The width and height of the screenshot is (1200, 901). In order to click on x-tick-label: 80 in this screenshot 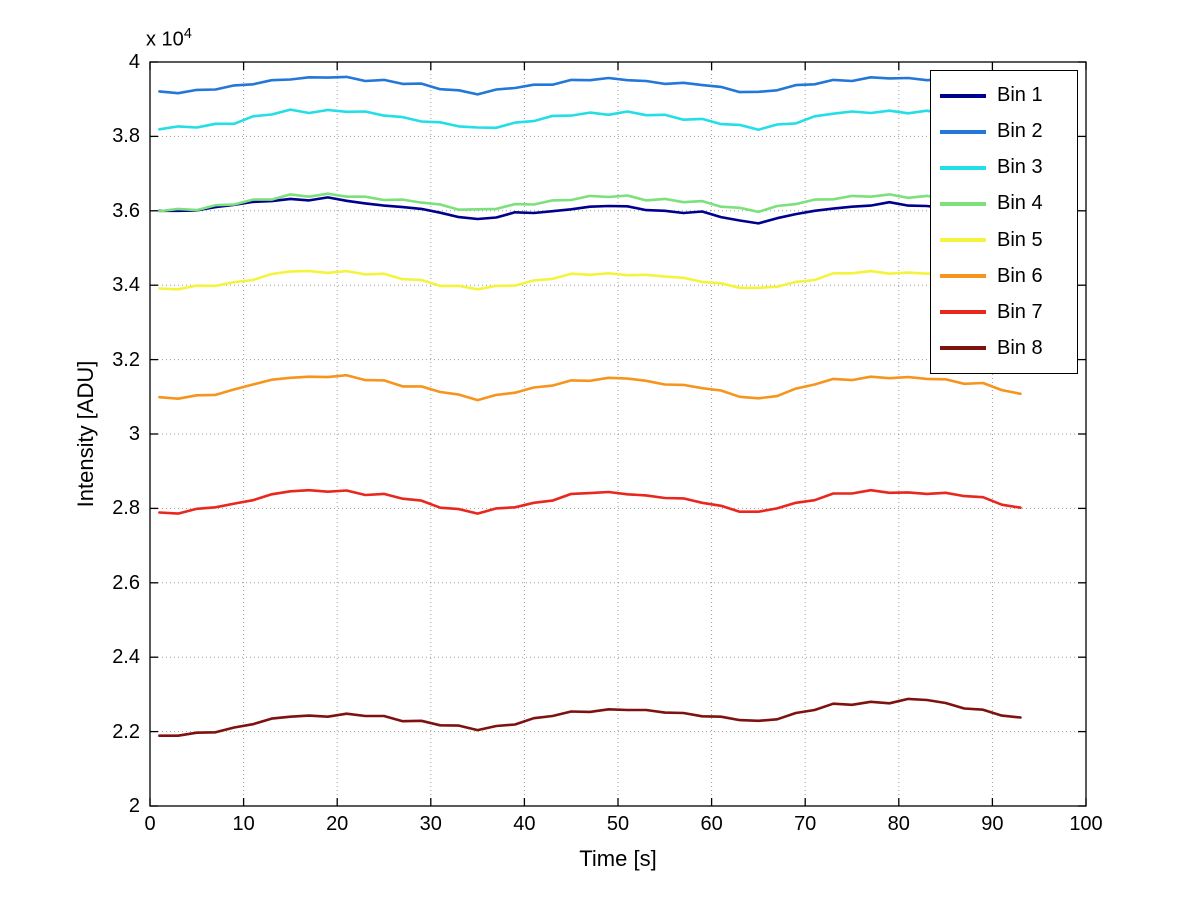, I will do `click(898, 824)`.